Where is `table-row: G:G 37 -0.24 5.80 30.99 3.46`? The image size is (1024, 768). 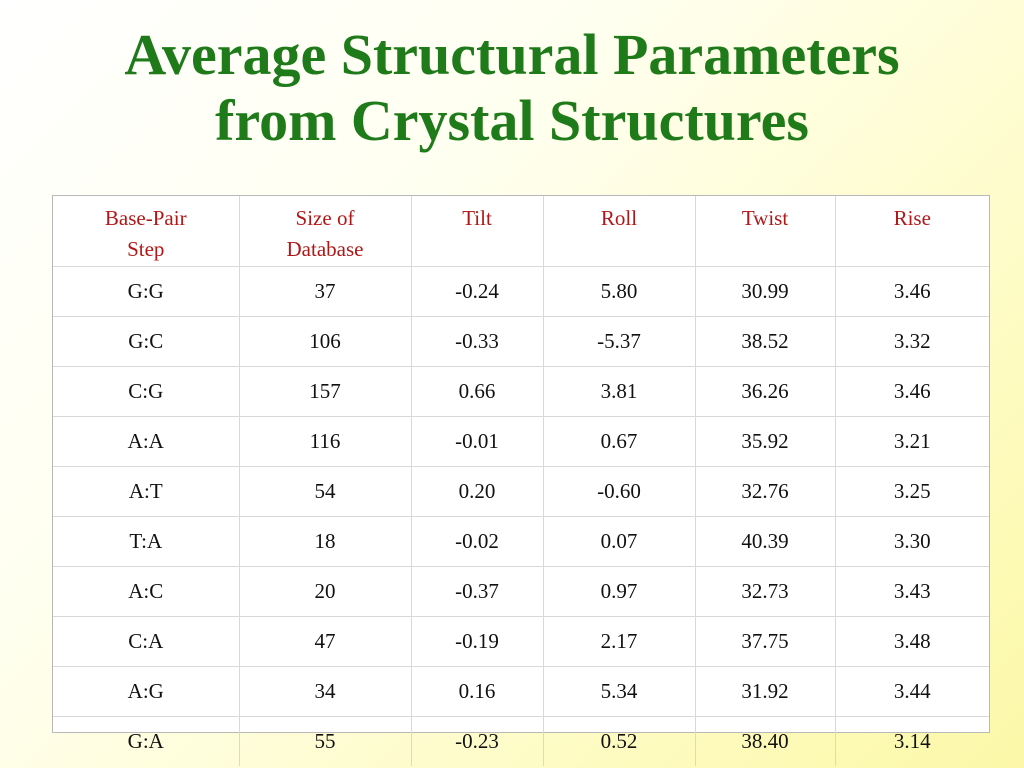 table-row: G:G 37 -0.24 5.80 30.99 3.46 is located at coordinates (521, 291).